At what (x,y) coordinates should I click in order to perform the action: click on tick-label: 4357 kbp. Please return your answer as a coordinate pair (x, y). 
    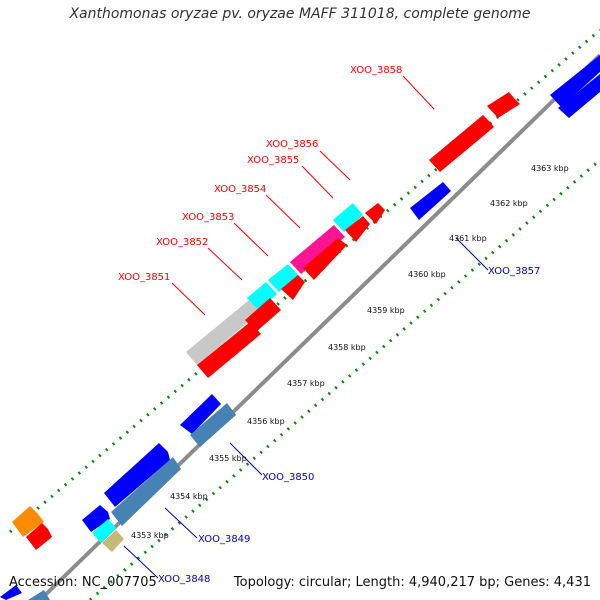
    Looking at the image, I should click on (306, 383).